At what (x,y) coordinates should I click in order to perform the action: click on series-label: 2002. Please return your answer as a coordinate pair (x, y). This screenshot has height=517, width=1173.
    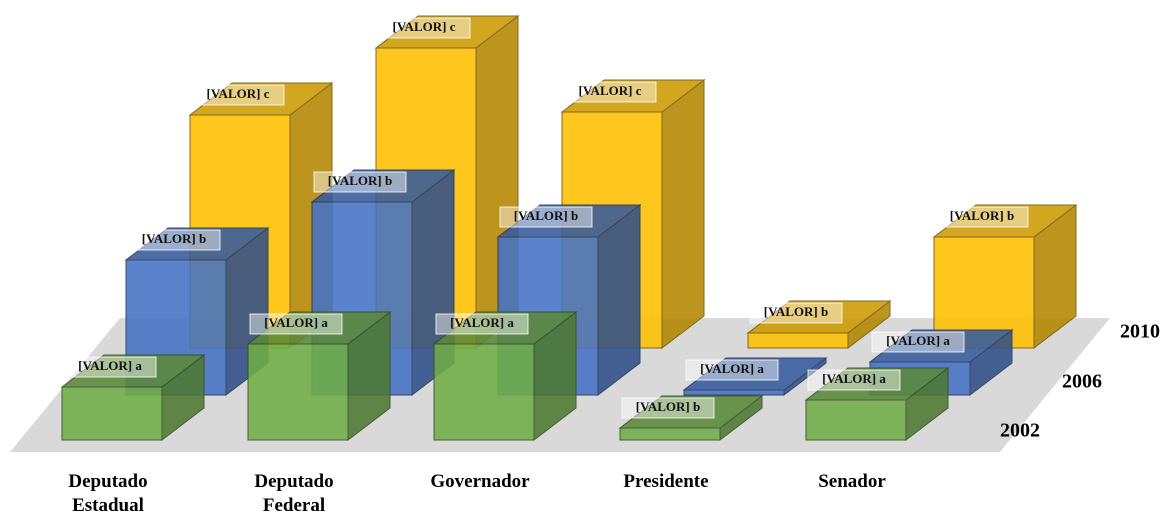
    Looking at the image, I should click on (1020, 431).